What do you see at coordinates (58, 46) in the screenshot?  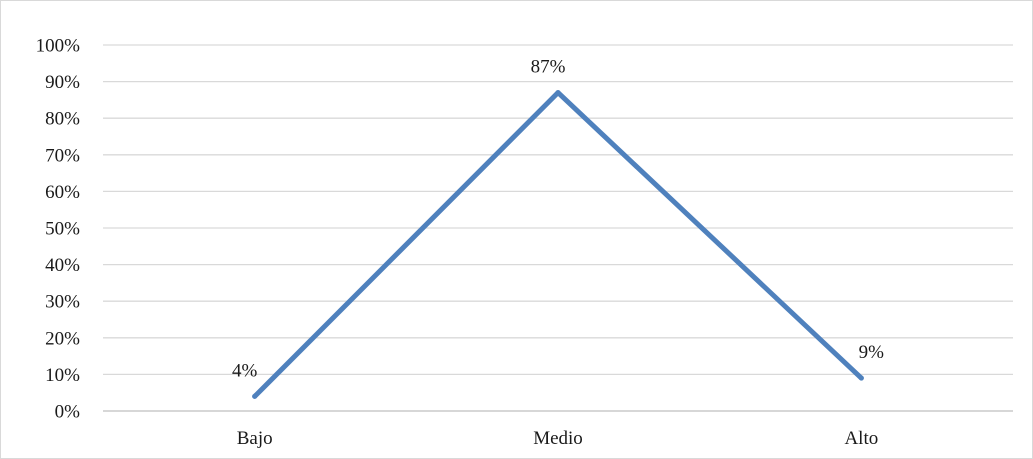 I see `y-tick-label: 100%` at bounding box center [58, 46].